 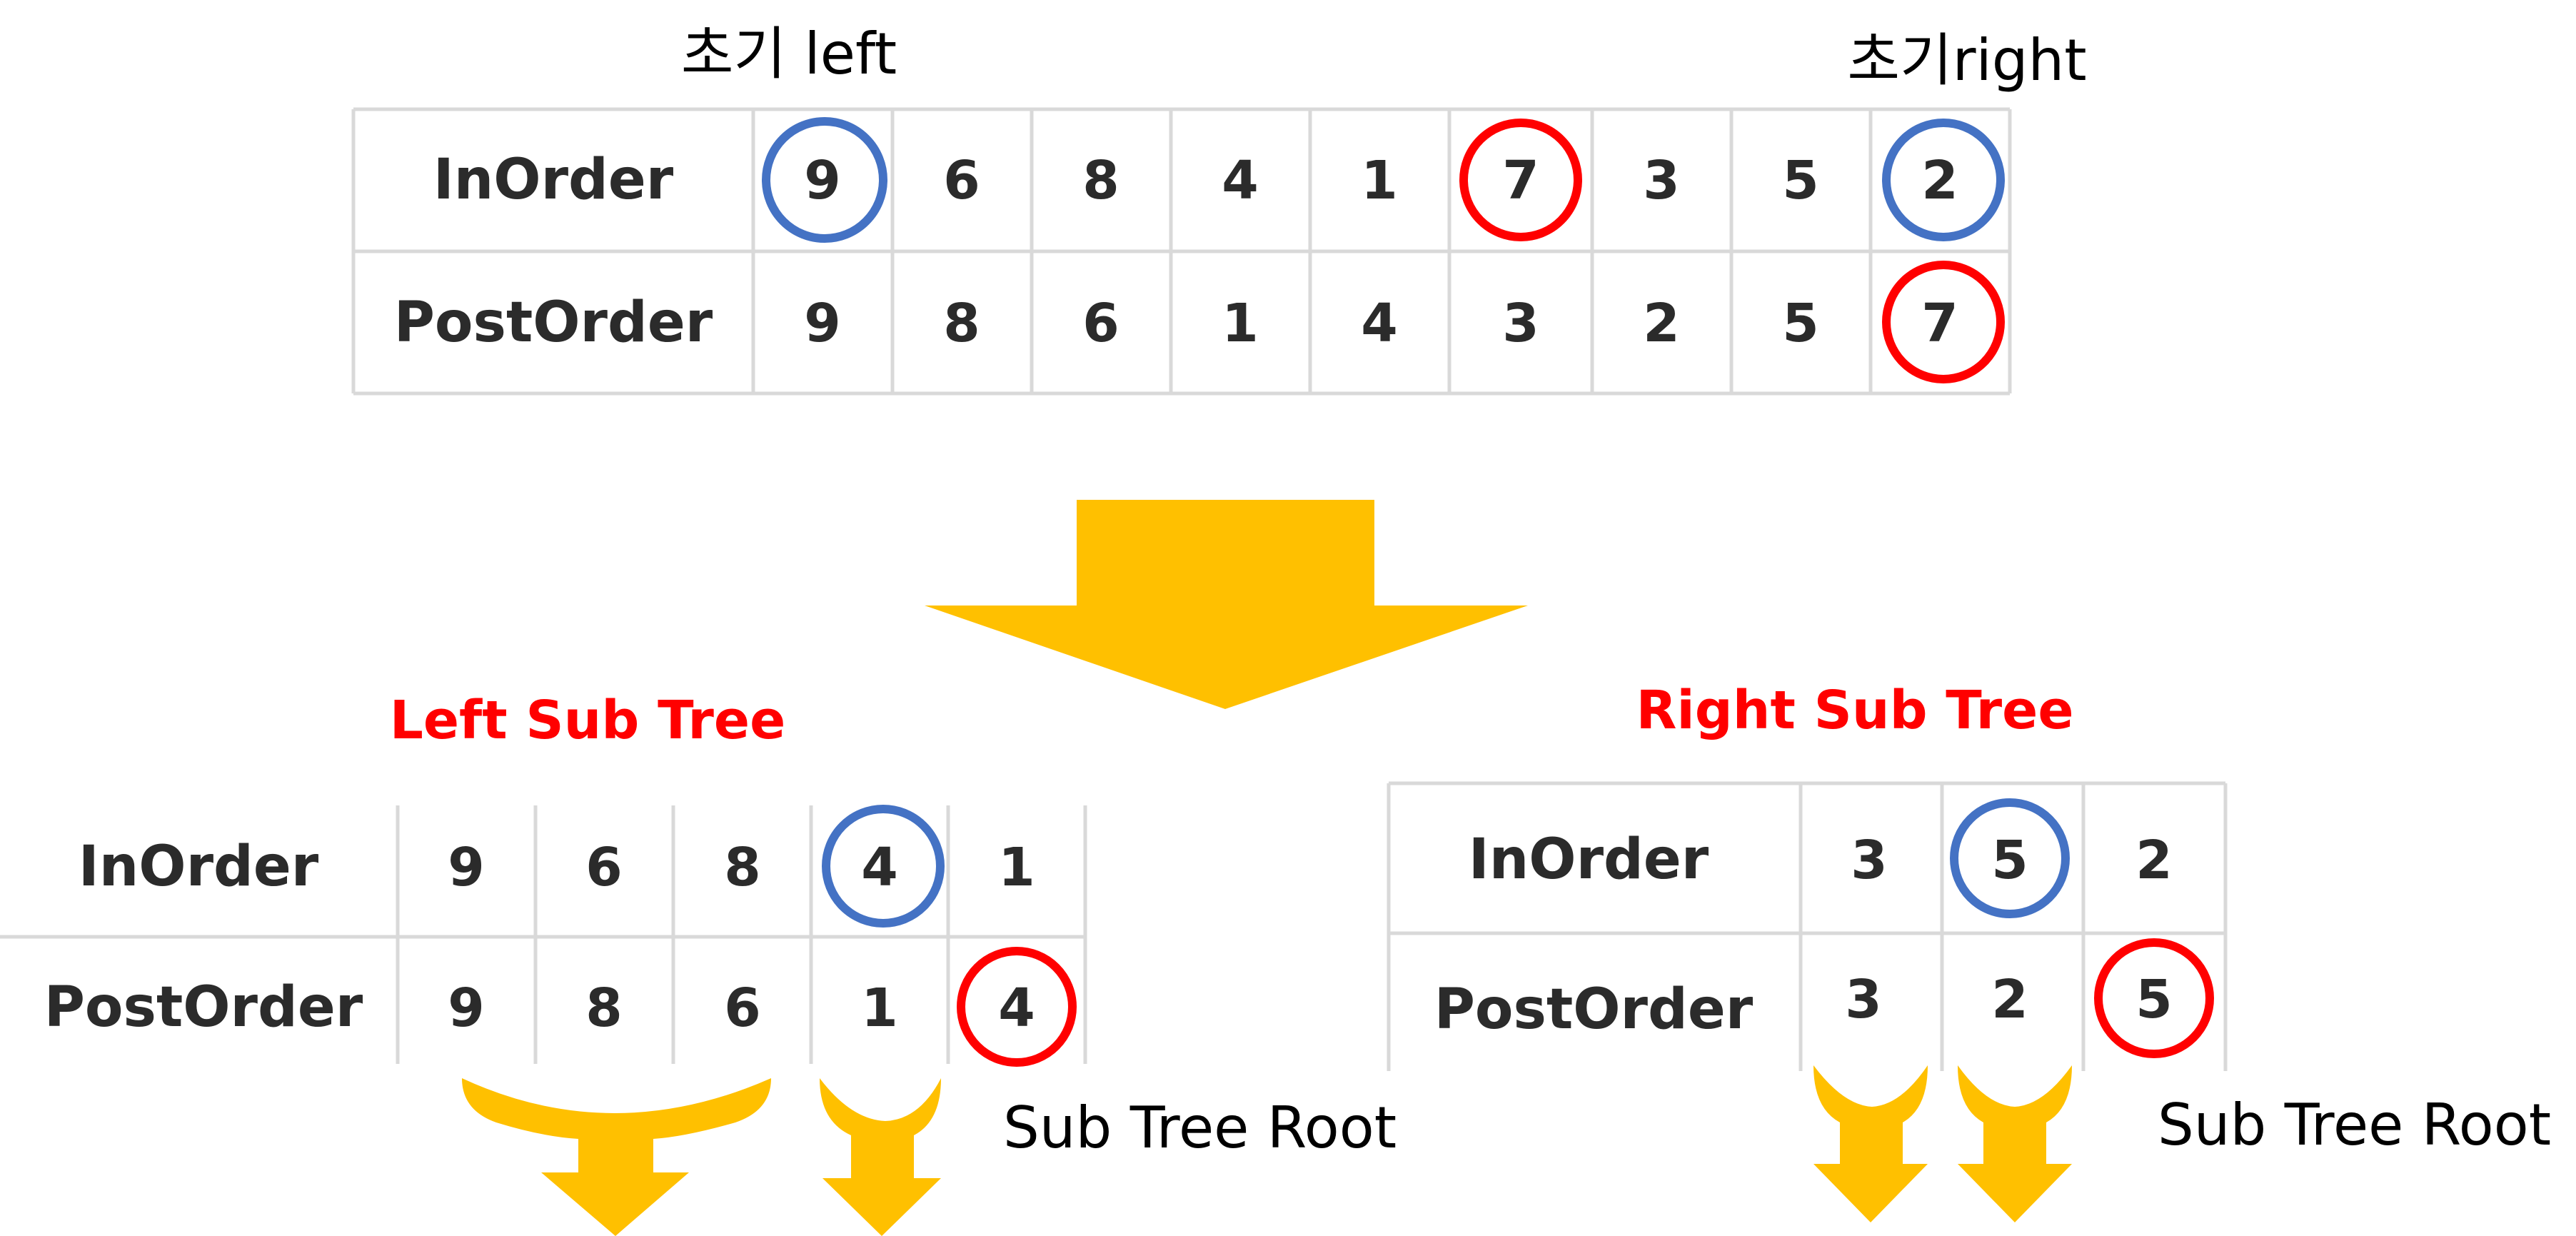 I want to click on main-inorder-cell: 6, so click(x=961, y=180).